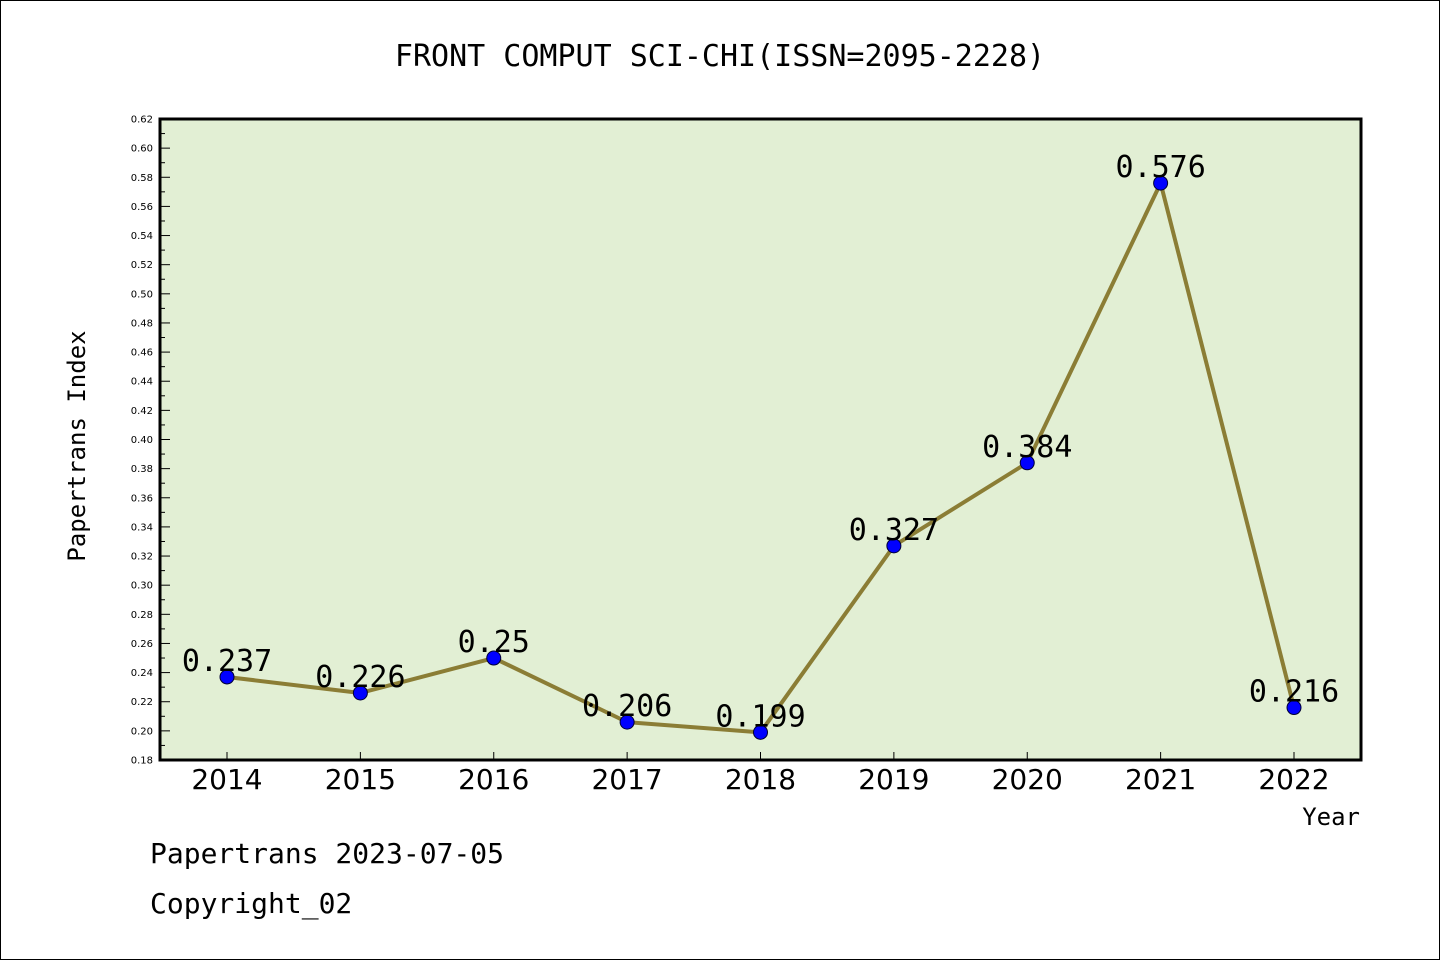 This screenshot has width=1440, height=960. I want to click on x-tick-label: 2021, so click(1160, 779).